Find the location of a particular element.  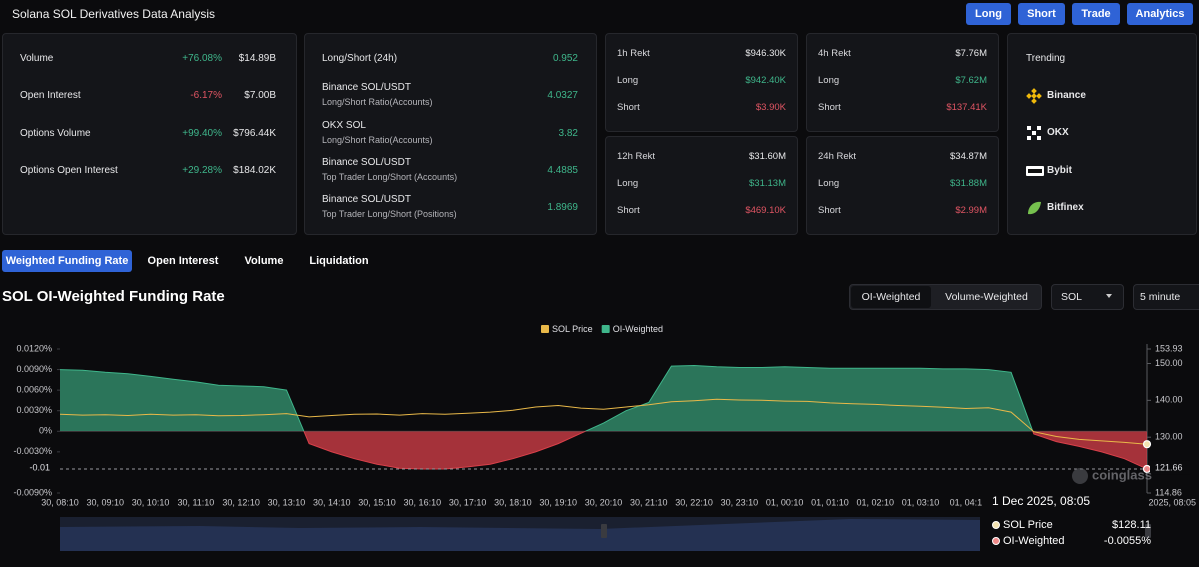

exchange-name: Bybit is located at coordinates (1059, 170).